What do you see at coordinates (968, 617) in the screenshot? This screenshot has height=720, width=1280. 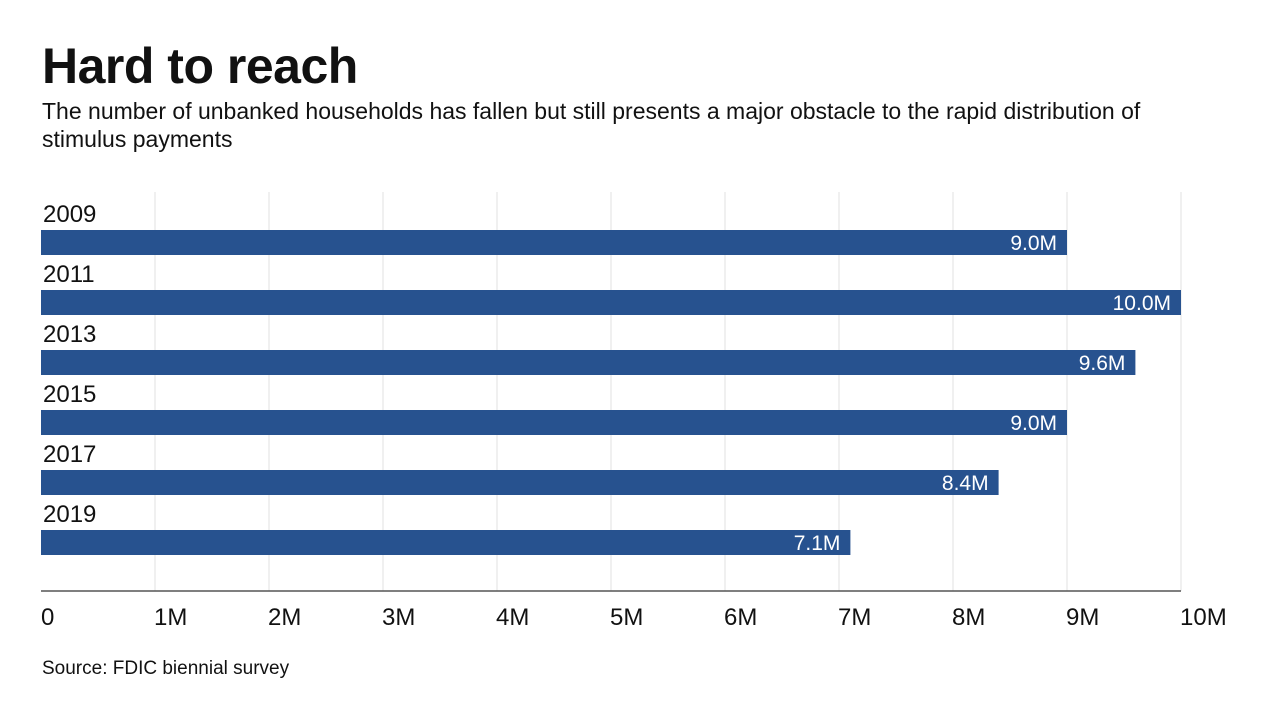 I see `x-tick-label: 8M` at bounding box center [968, 617].